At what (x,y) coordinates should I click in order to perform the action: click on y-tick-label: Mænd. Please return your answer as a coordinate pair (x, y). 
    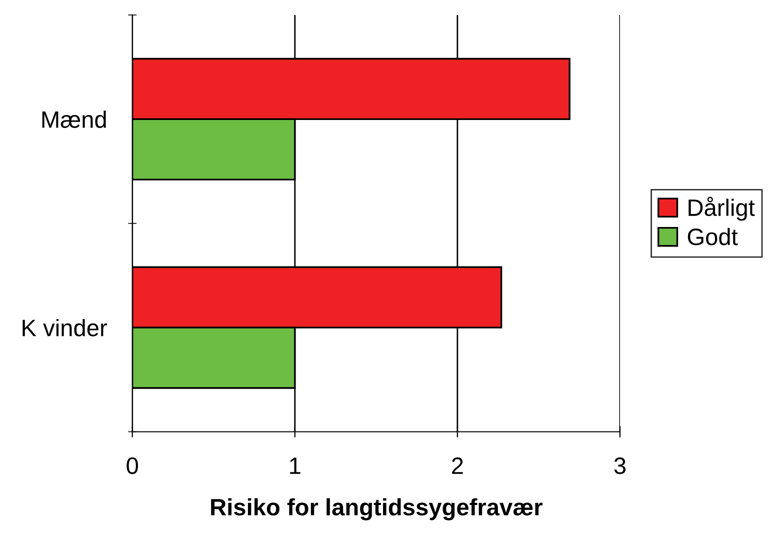
    Looking at the image, I should click on (74, 119).